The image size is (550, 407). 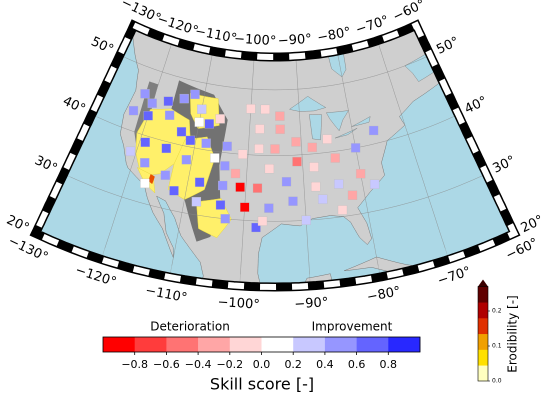 What do you see at coordinates (498, 332) in the screenshot?
I see `erodibility-colorbar: Erodibility [-] 0.0 0.1 0.2` at bounding box center [498, 332].